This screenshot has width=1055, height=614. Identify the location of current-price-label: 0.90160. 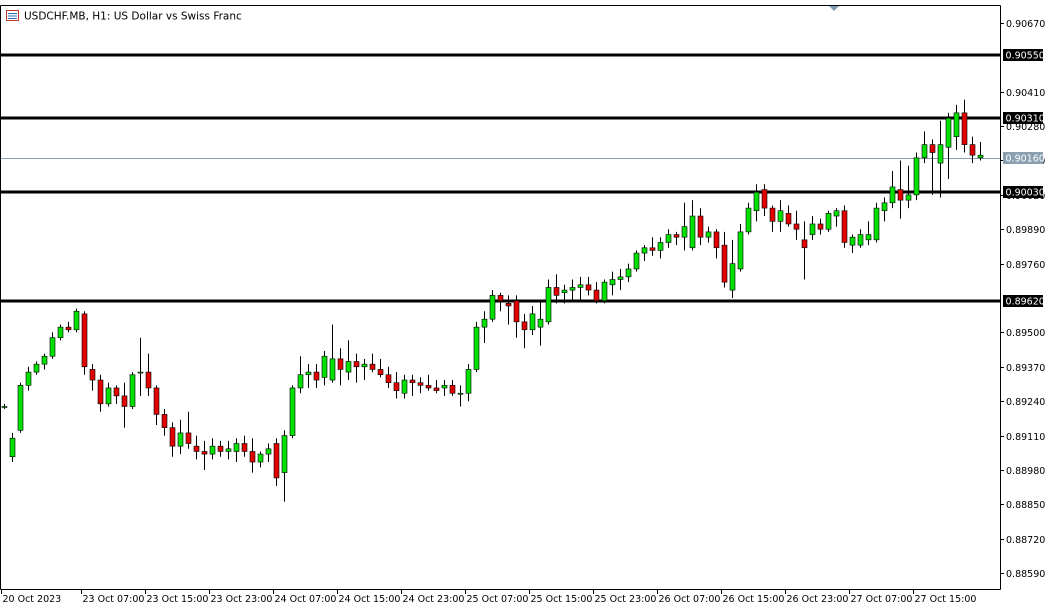
(1024, 158).